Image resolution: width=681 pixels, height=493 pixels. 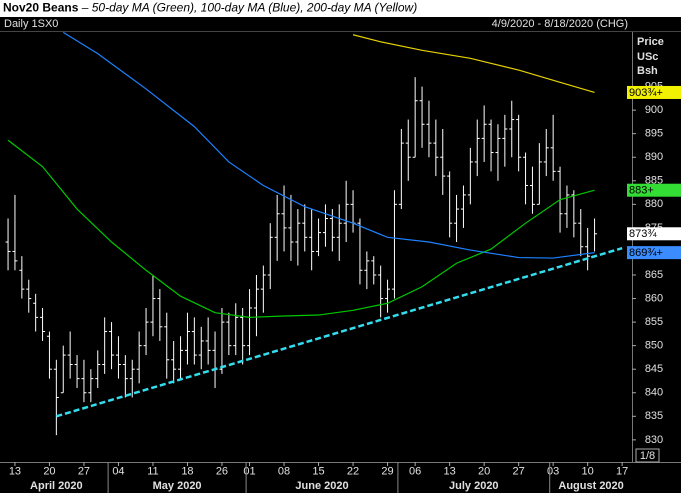 What do you see at coordinates (41, 8) in the screenshot?
I see `chart-title: Nov20 Beans` at bounding box center [41, 8].